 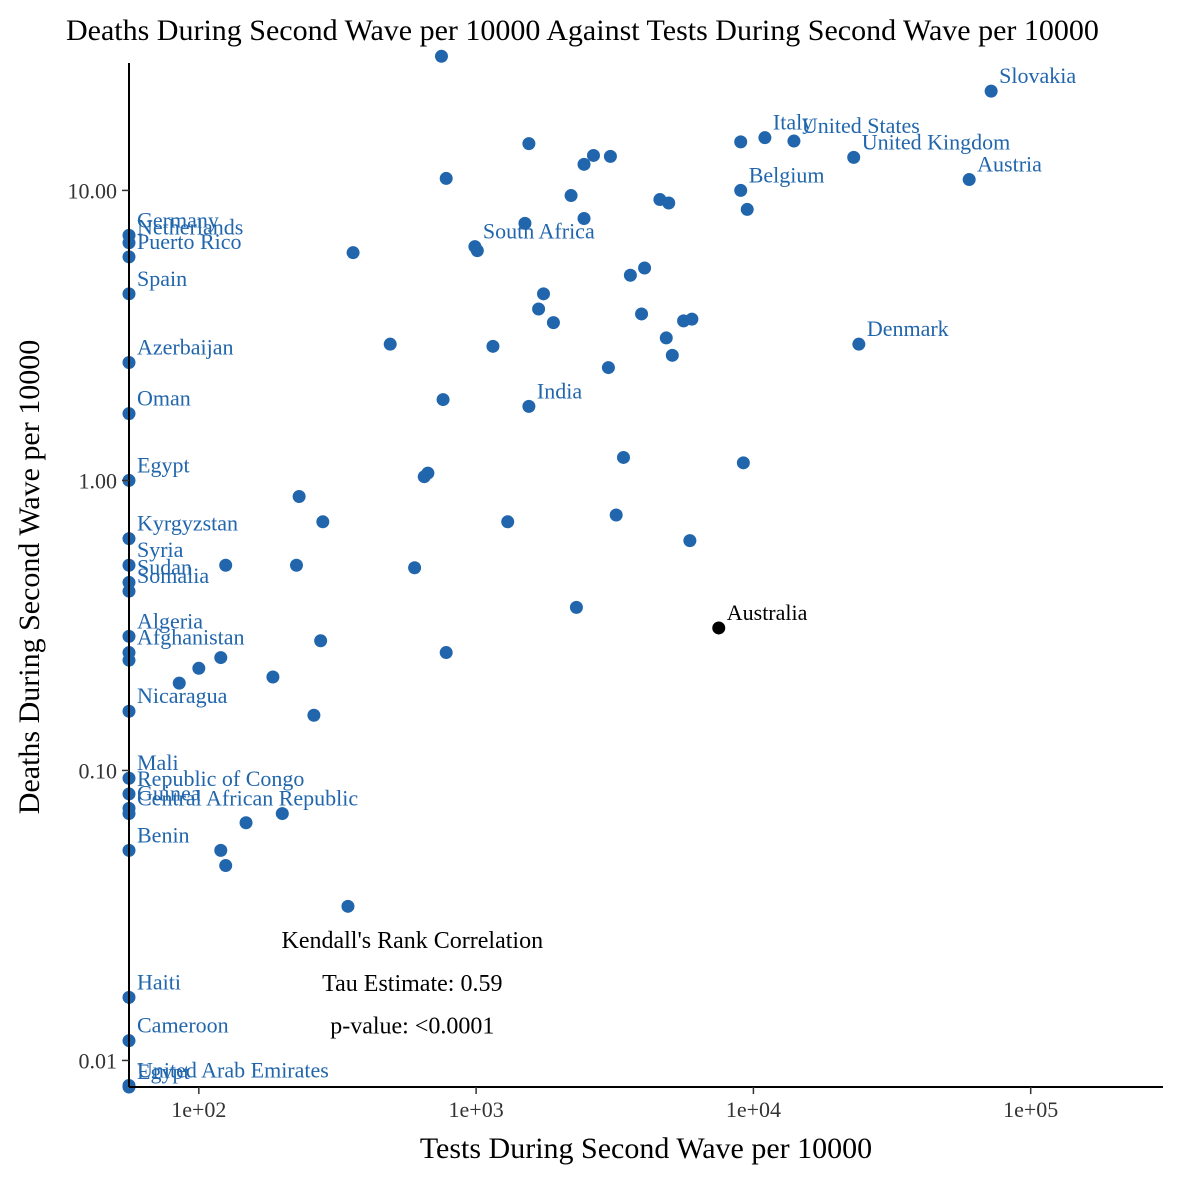 What do you see at coordinates (908, 328) in the screenshot?
I see `point-label: Denmark` at bounding box center [908, 328].